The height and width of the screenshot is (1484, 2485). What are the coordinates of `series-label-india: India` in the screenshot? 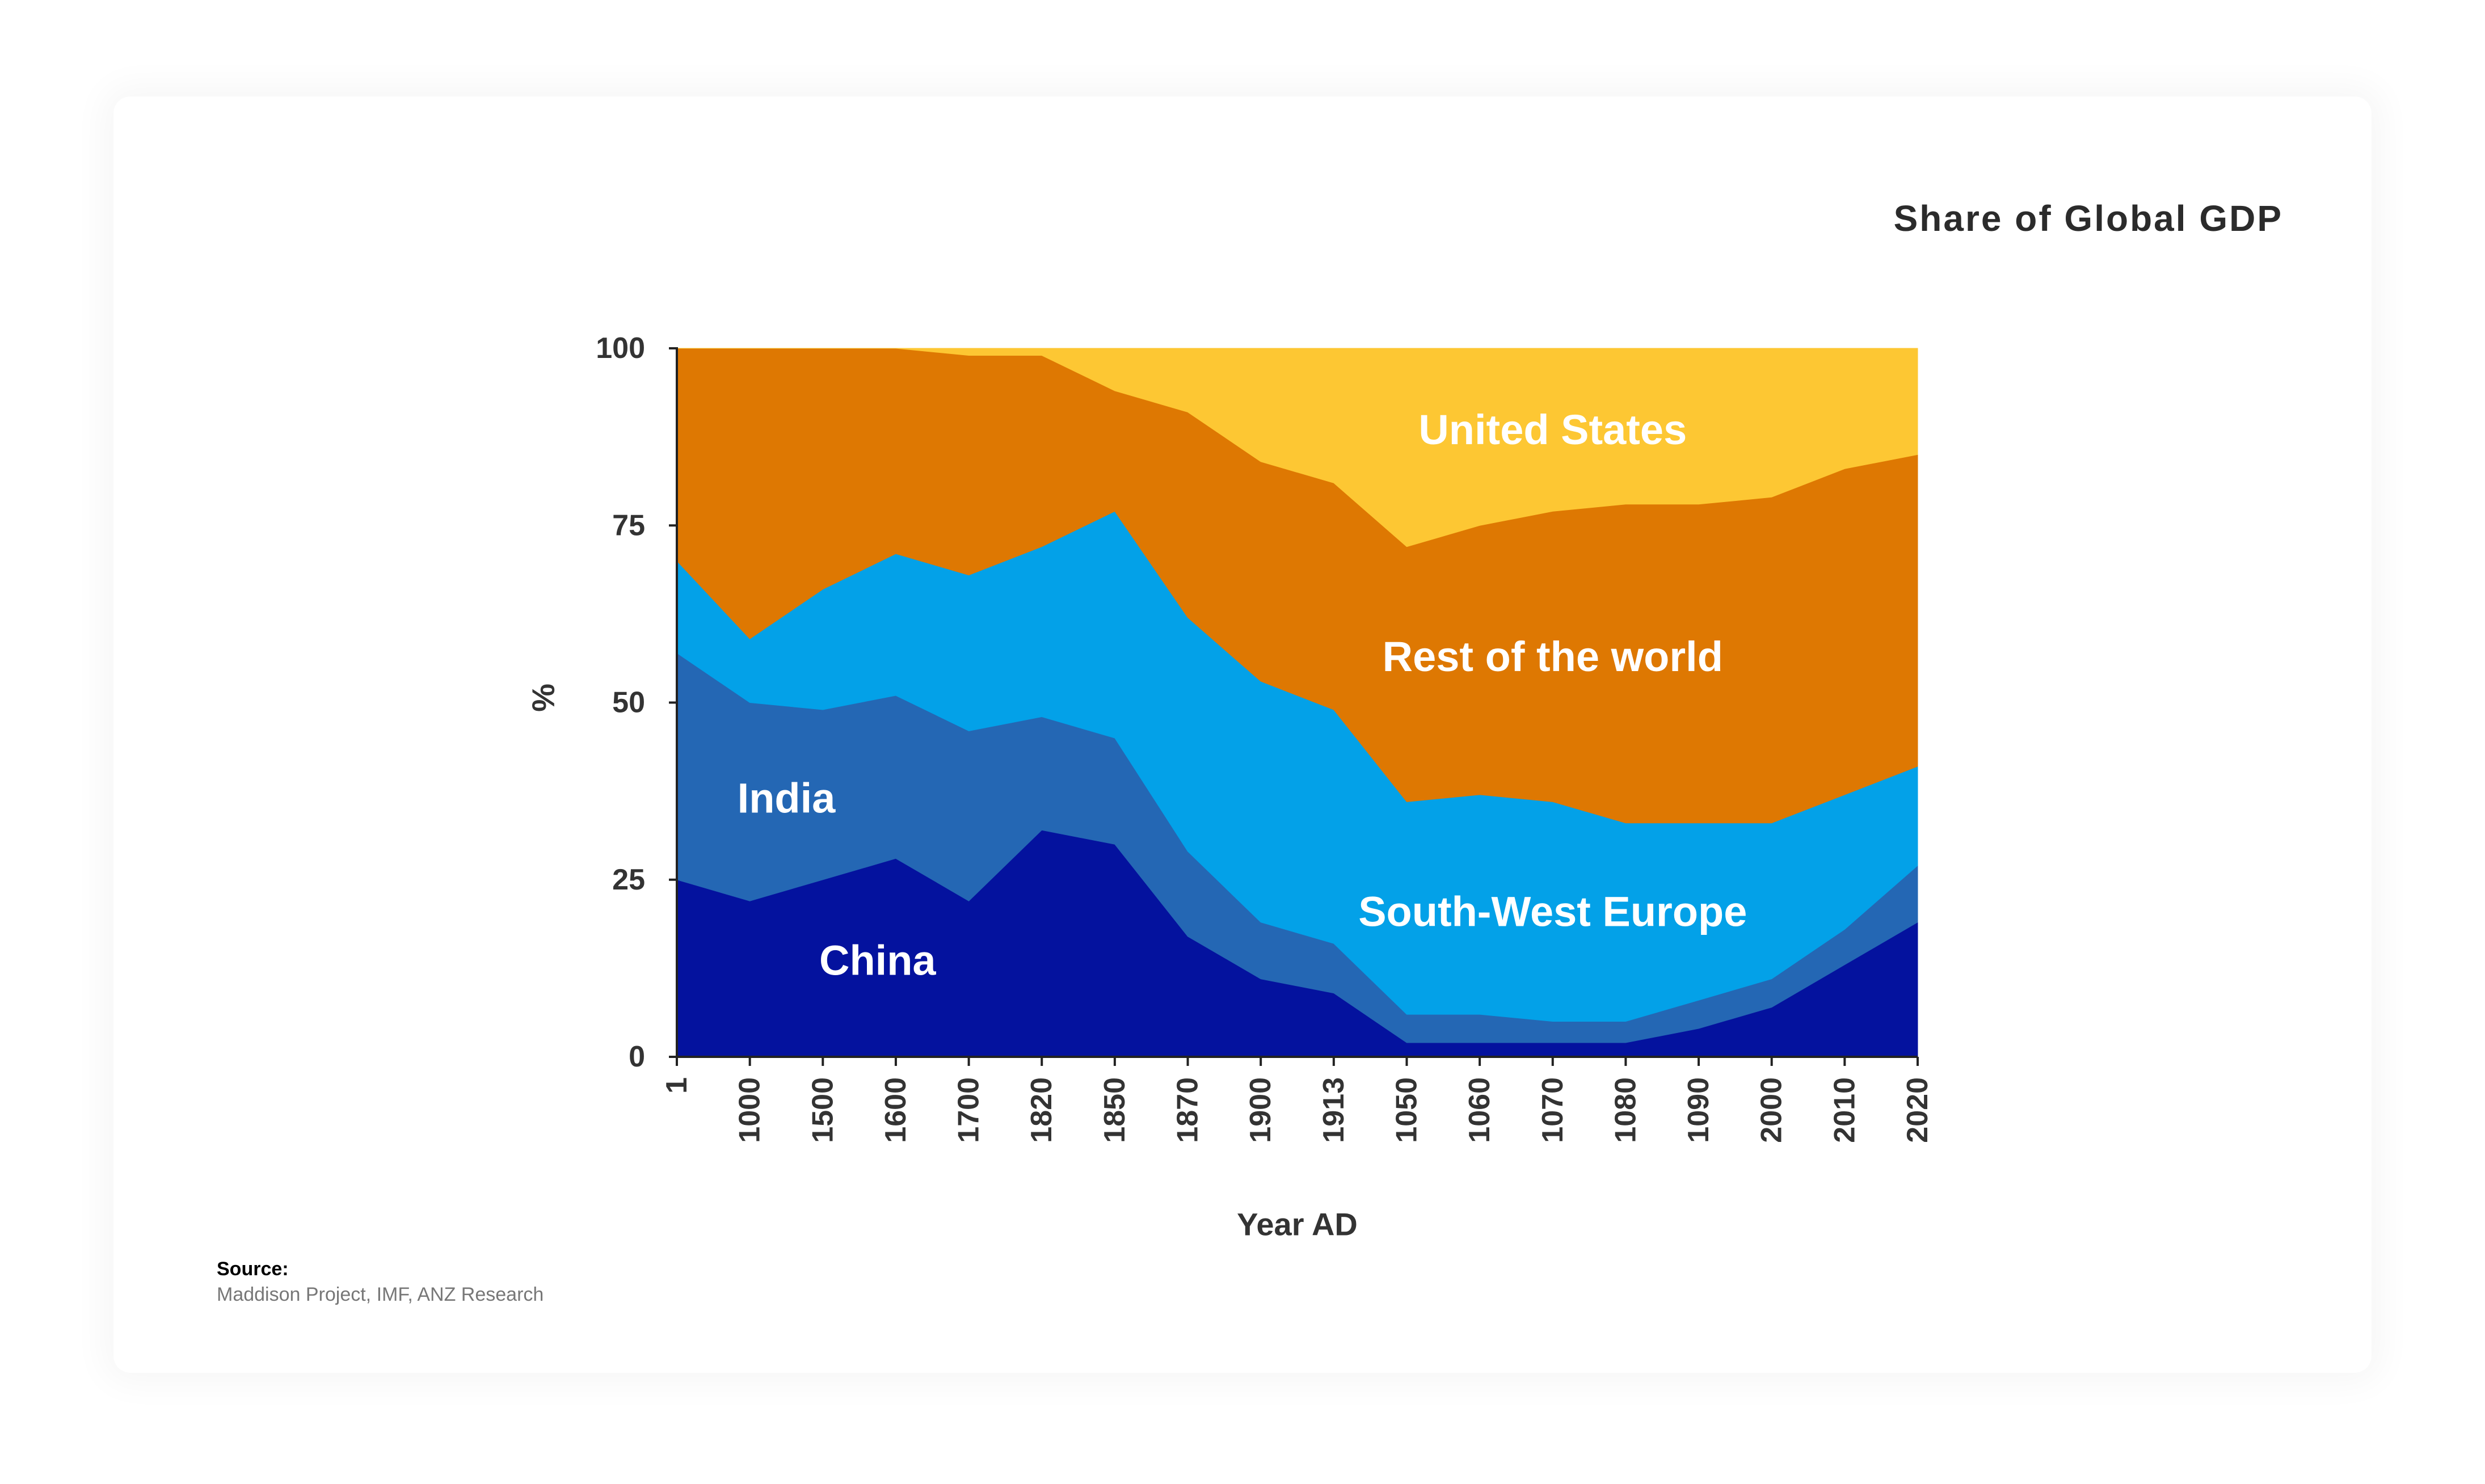 It's located at (787, 798).